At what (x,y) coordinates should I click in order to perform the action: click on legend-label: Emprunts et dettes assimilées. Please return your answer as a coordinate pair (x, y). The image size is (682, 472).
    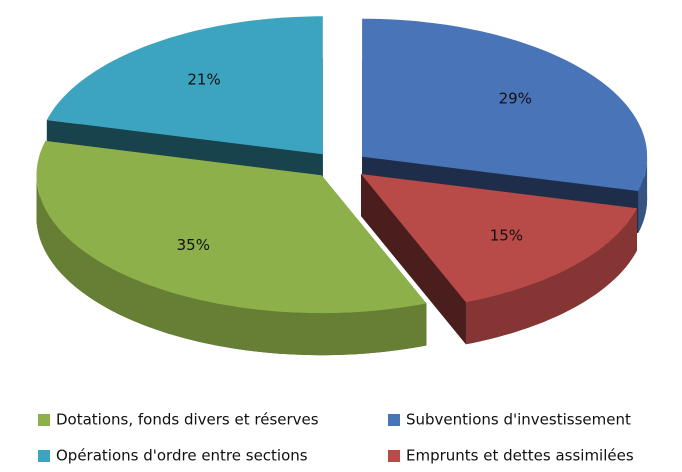
    Looking at the image, I should click on (520, 456).